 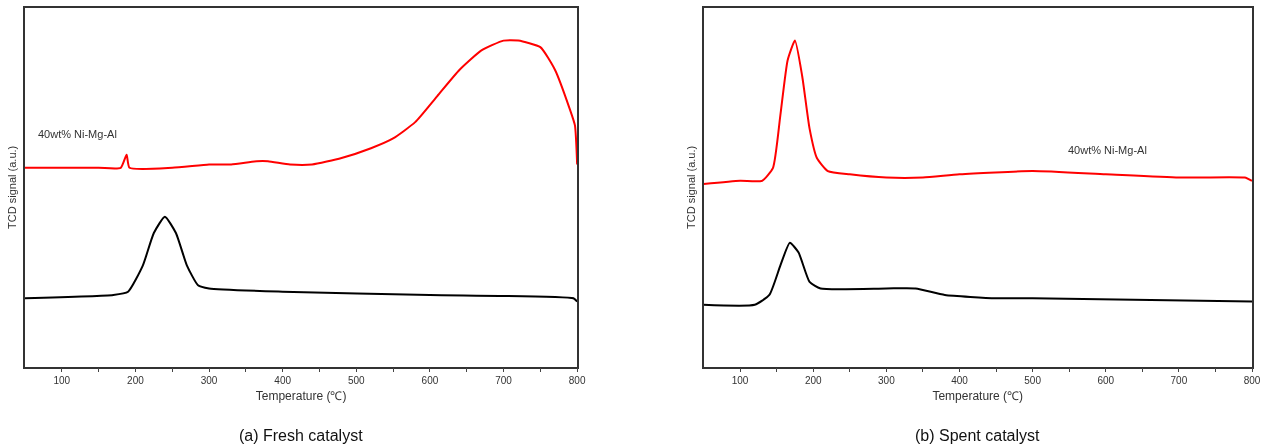 I want to click on text: (a) Fresh catalyst, so click(x=301, y=435).